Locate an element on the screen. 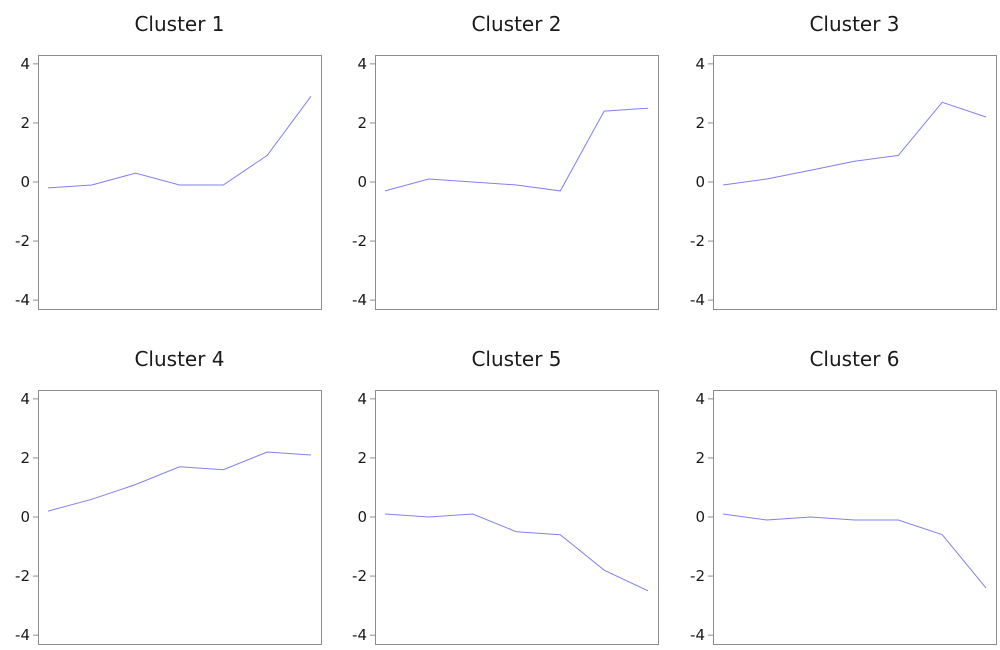 The width and height of the screenshot is (1000, 650). y-tick-label-4-0: 4 is located at coordinates (25, 399).